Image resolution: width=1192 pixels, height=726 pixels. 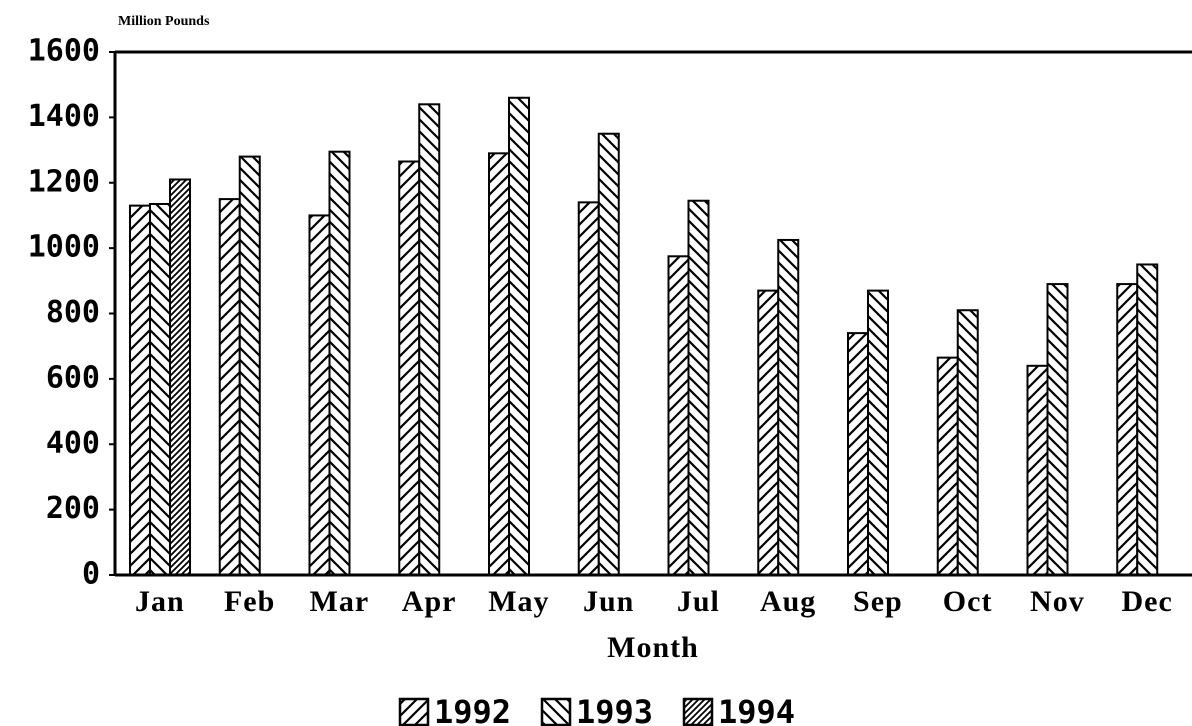 What do you see at coordinates (340, 601) in the screenshot?
I see `x-tick-label: Mar` at bounding box center [340, 601].